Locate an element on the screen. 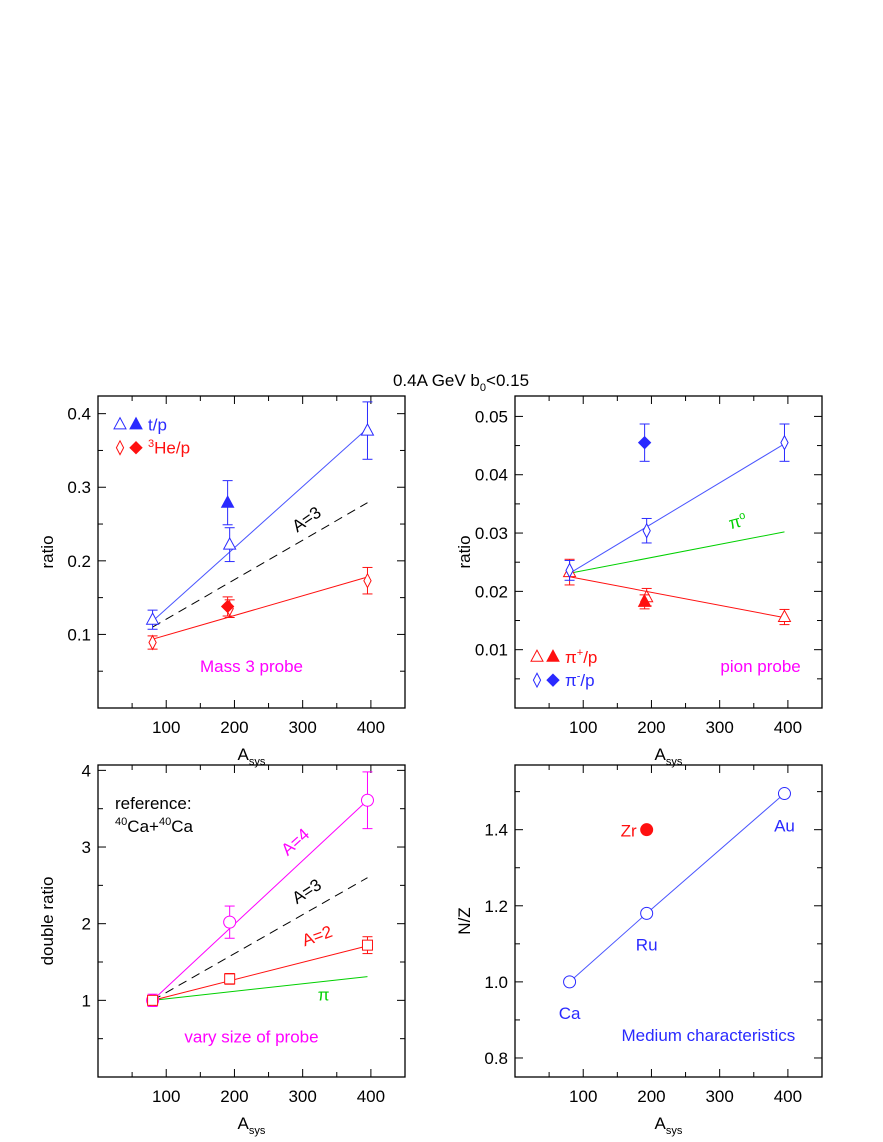 The height and width of the screenshot is (1142, 883). y-axis-label: double ratio is located at coordinates (47, 921).